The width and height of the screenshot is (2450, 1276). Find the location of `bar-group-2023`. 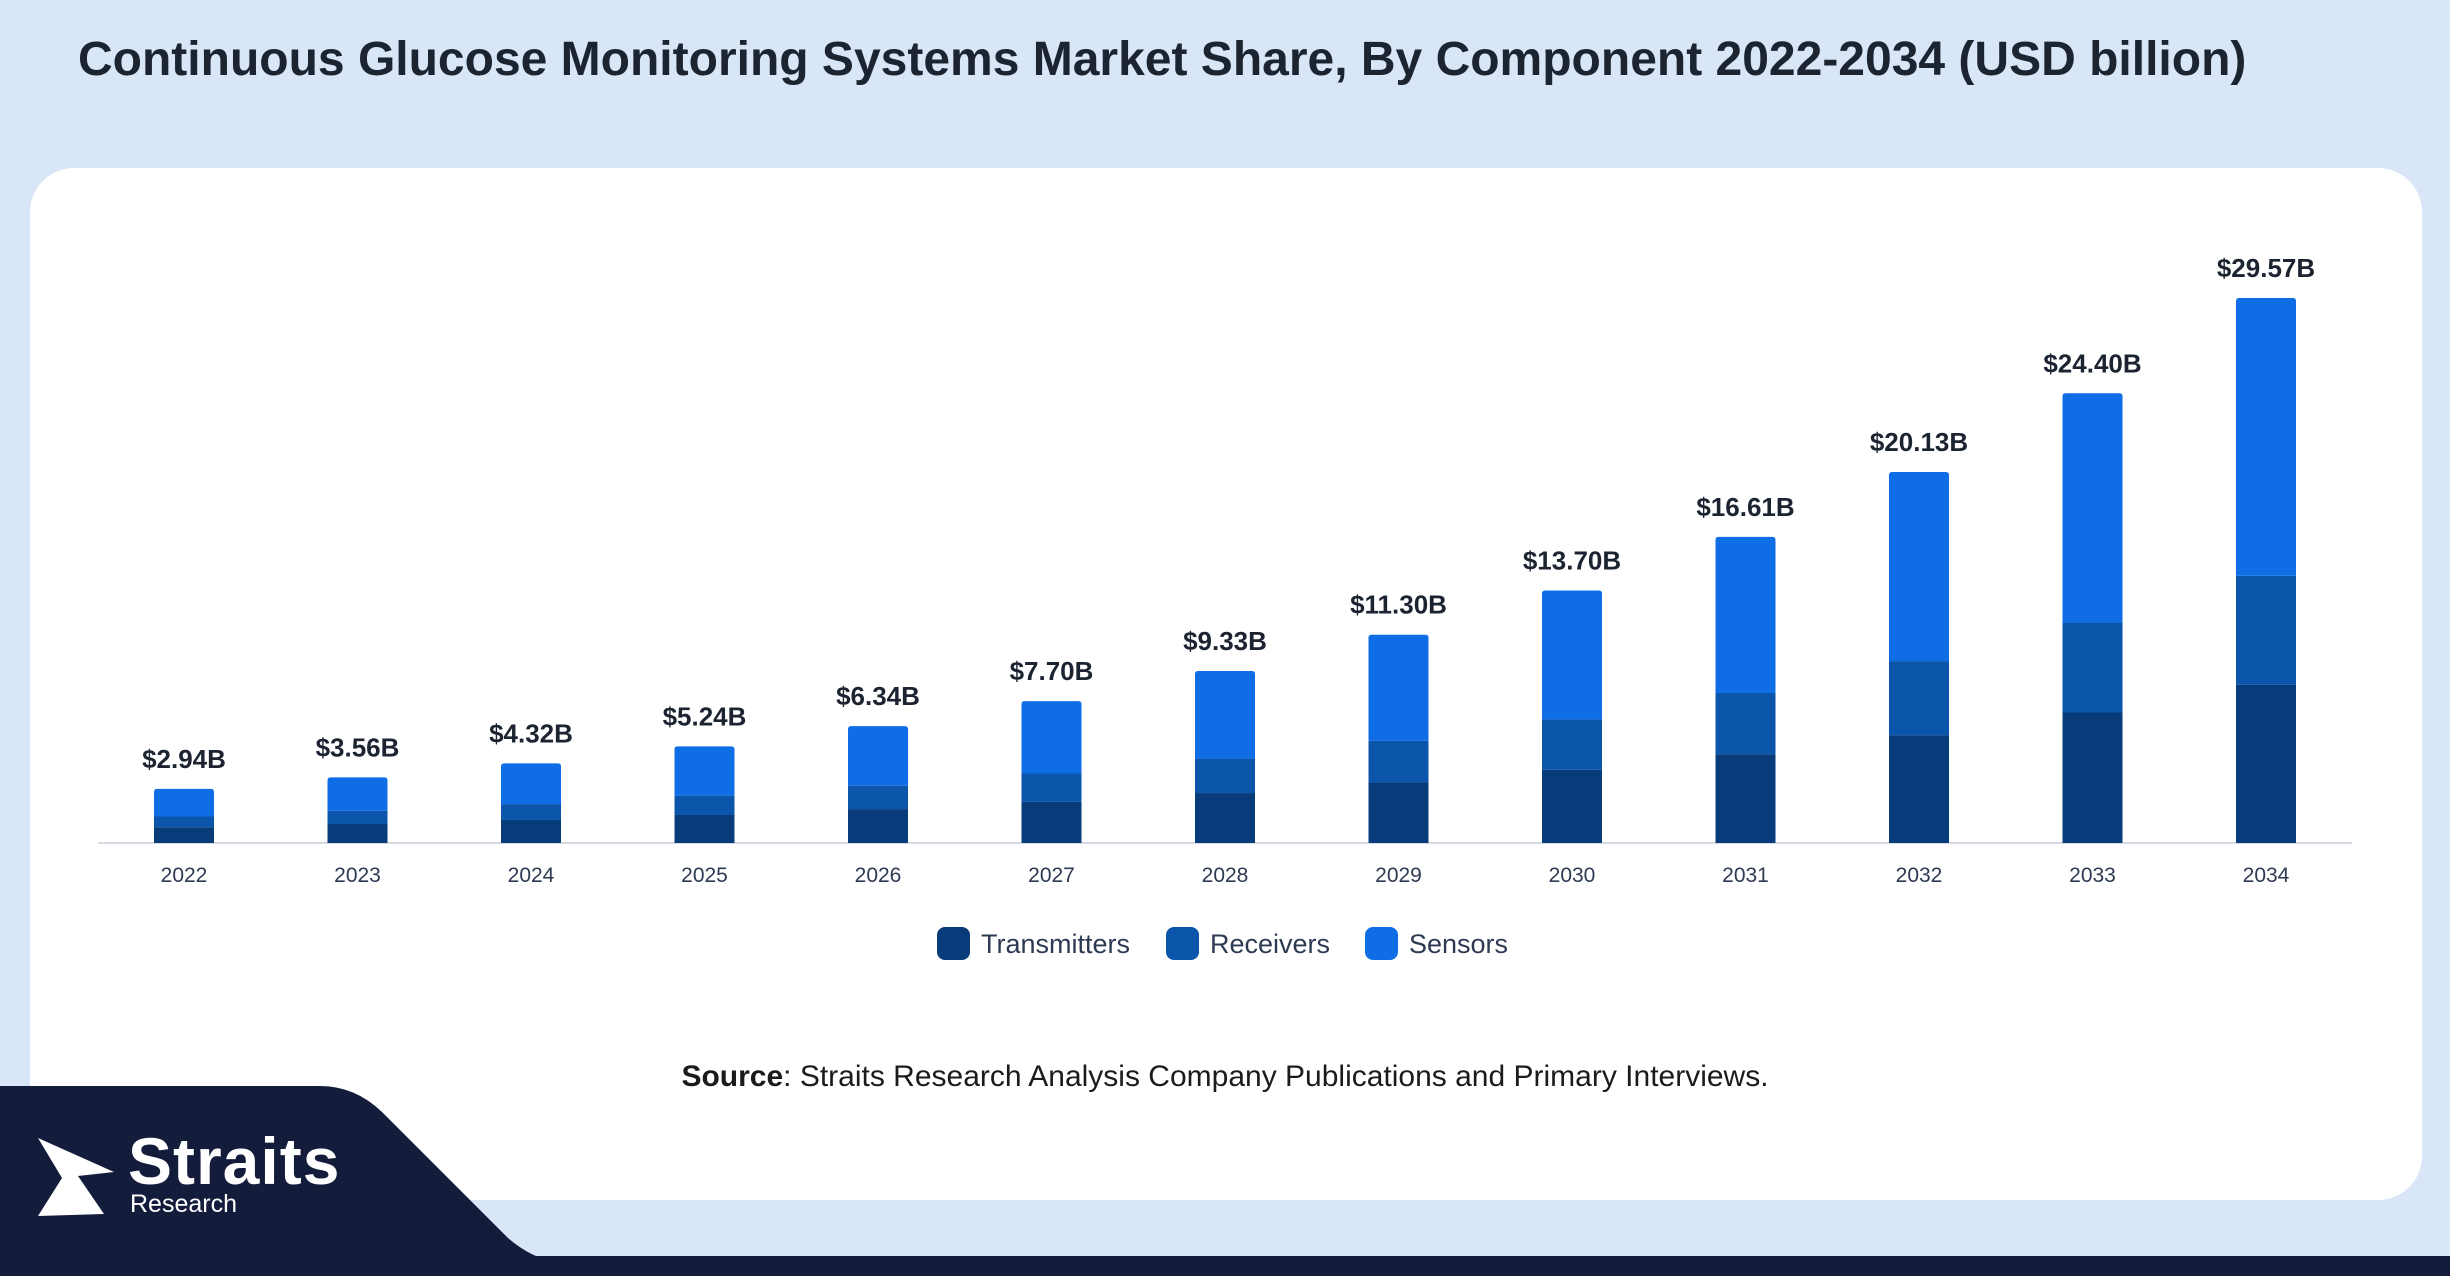

bar-group-2023 is located at coordinates (357, 810).